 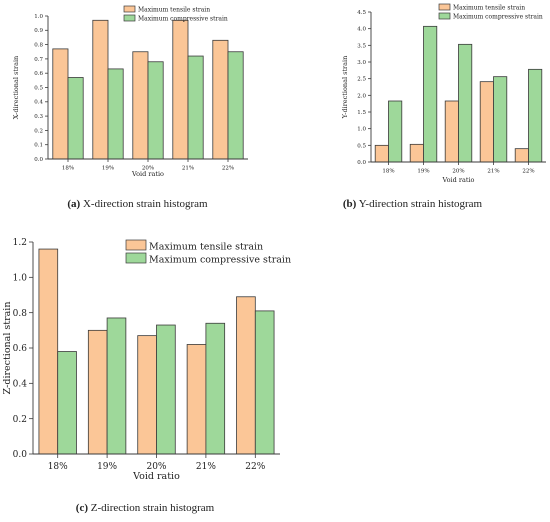 I want to click on caption-a: (a) X-direction strain histogram, so click(x=137, y=204).